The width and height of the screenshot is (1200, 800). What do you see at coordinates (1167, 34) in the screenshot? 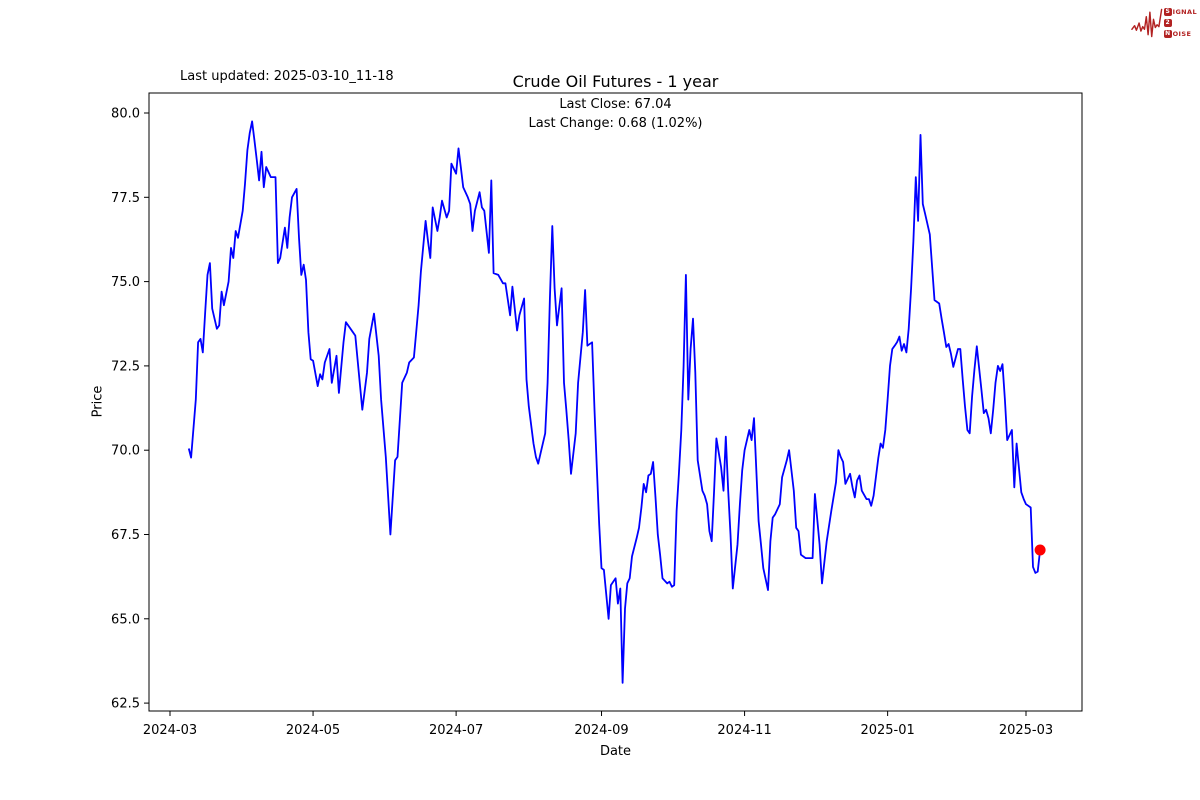
I see `logo-badge-n: N` at bounding box center [1167, 34].